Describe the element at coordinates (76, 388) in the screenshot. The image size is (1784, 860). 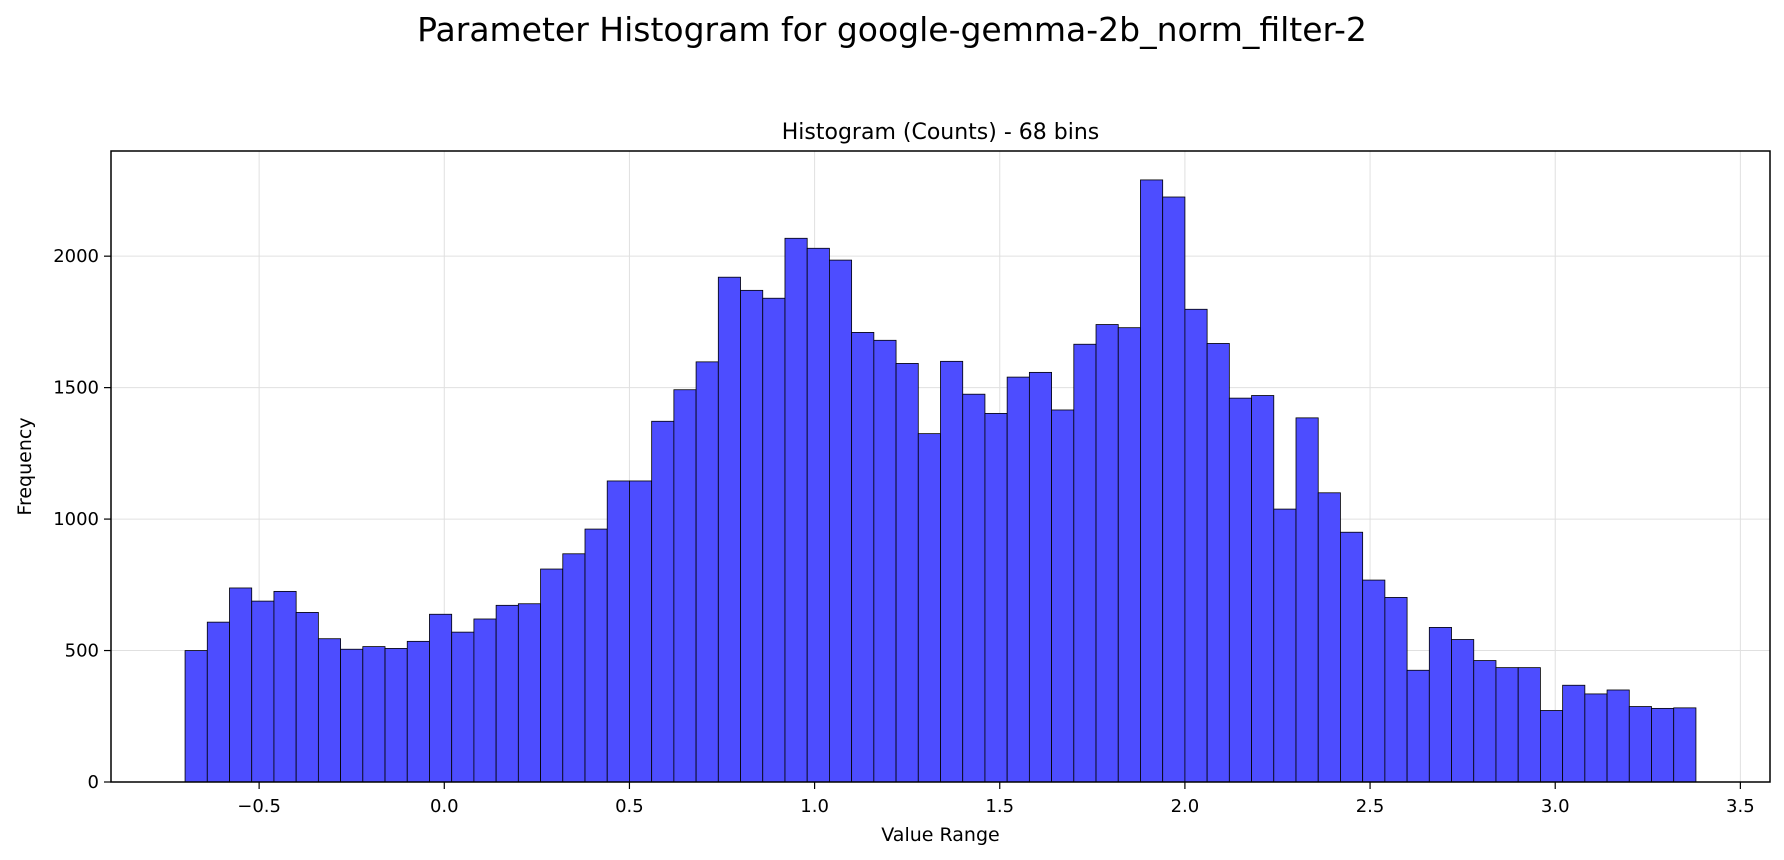
I see `y-tick-label: 1500` at that location.